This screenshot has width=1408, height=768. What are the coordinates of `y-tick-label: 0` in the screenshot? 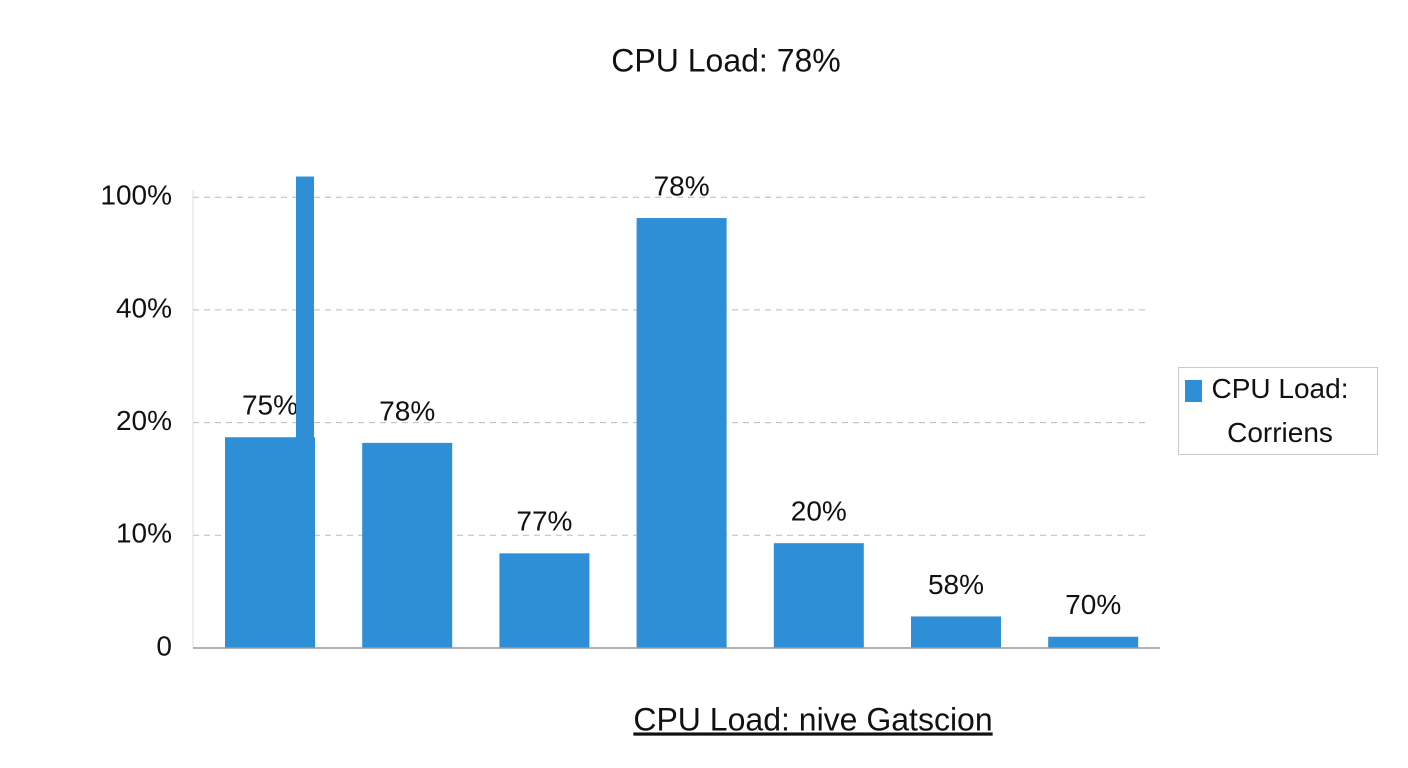 It's located at (164, 645).